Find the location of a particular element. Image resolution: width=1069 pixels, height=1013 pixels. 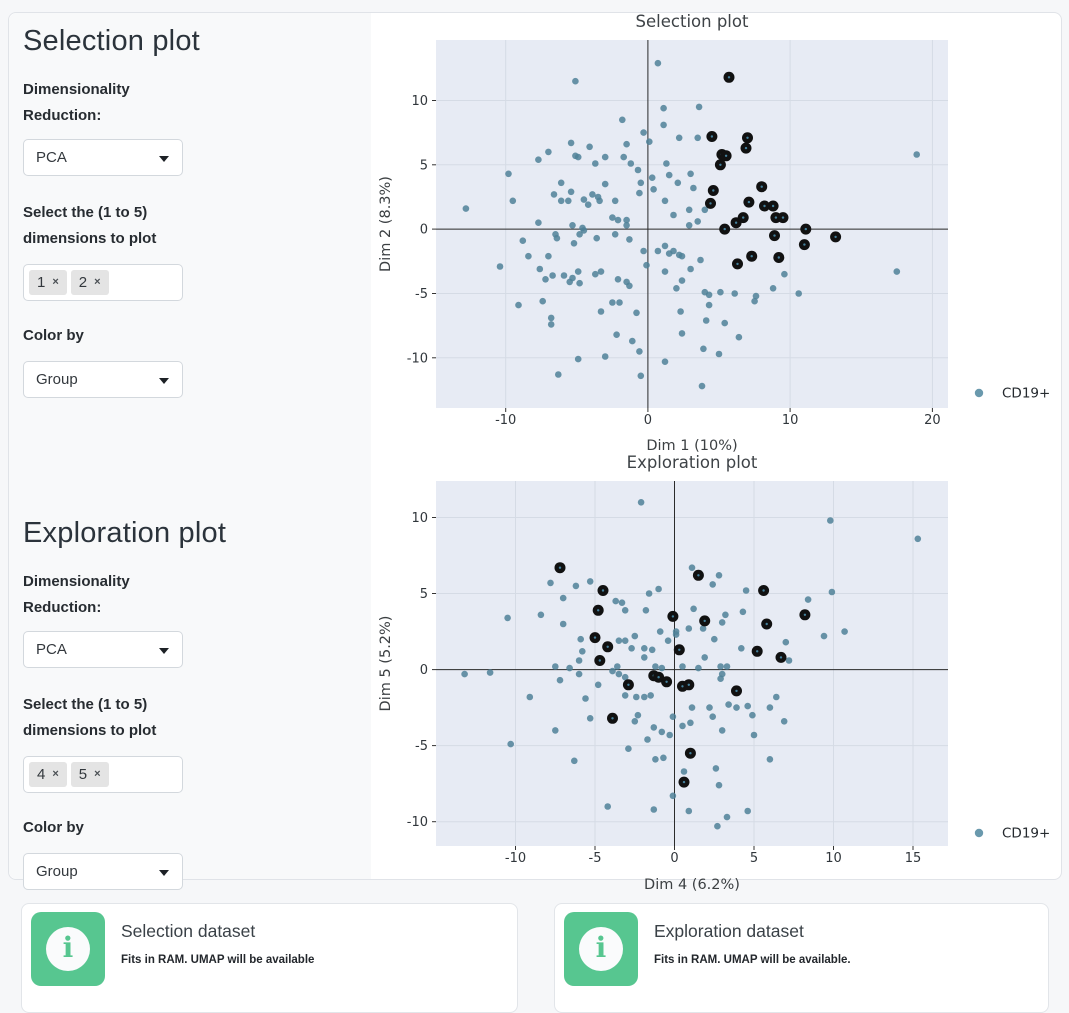

dataset-card-title: Exploration dataset is located at coordinates (729, 931).